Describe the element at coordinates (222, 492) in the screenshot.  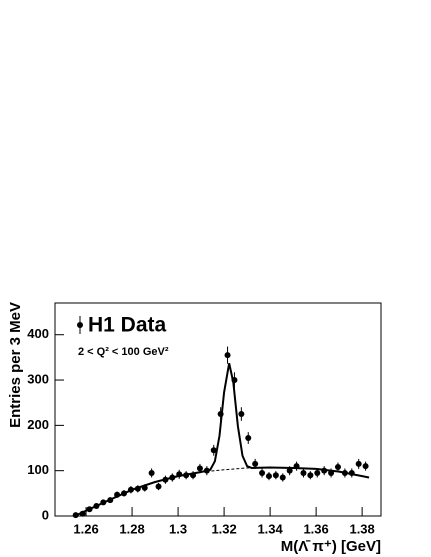
I see `background-curve` at that location.